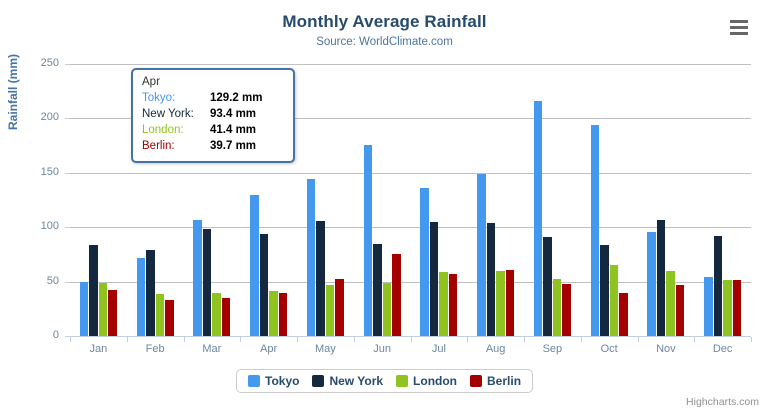 The width and height of the screenshot is (769, 416). I want to click on bar-london-apr, so click(273, 313).